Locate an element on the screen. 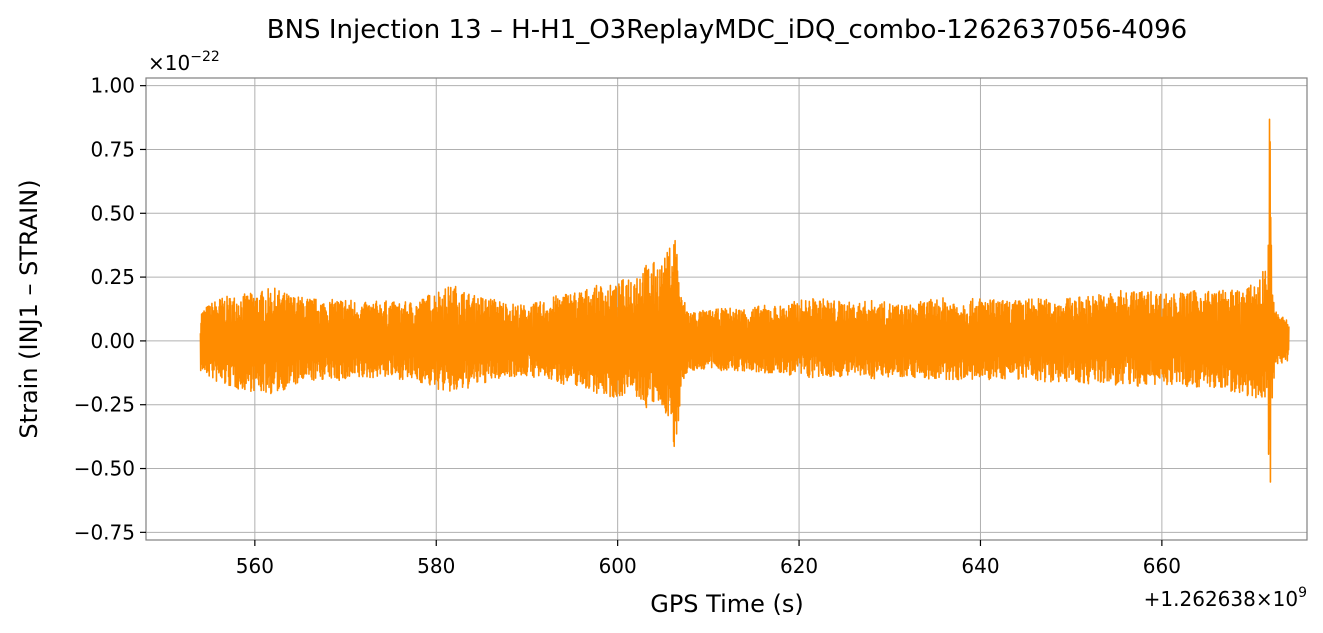  x-tick-label: 660 is located at coordinates (1162, 566).